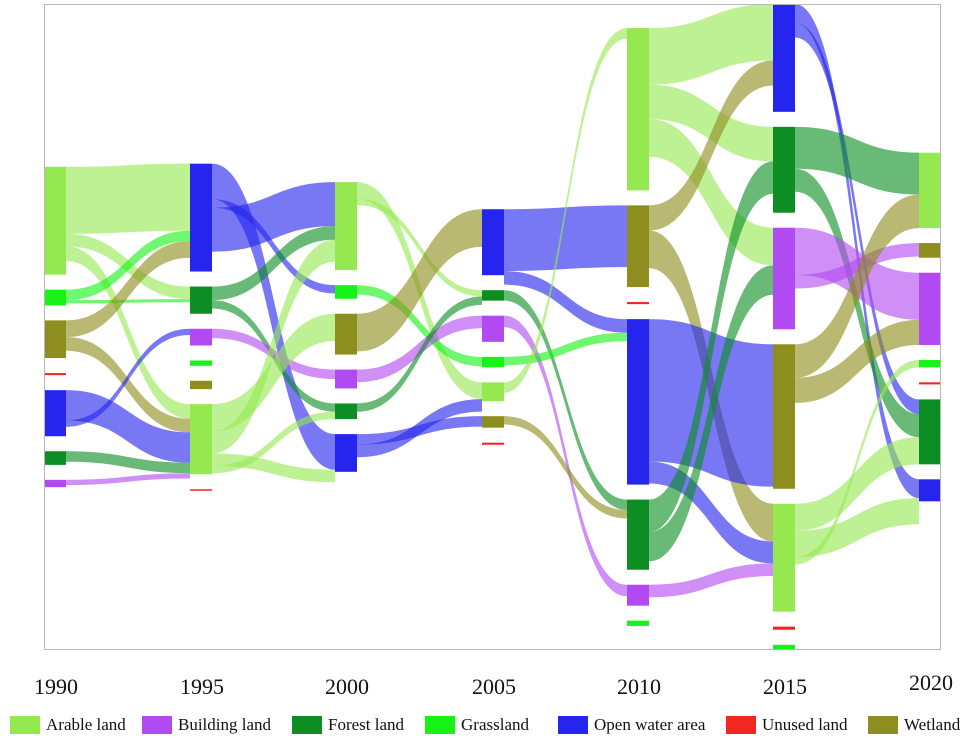 The width and height of the screenshot is (969, 738). Describe the element at coordinates (157, 725) in the screenshot. I see `legend-swatch-building` at that location.